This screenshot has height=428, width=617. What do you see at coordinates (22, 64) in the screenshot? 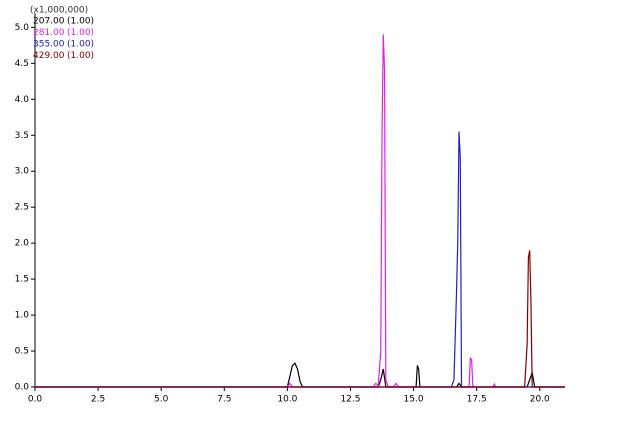
I see `y-tick-label: 4.5` at bounding box center [22, 64].